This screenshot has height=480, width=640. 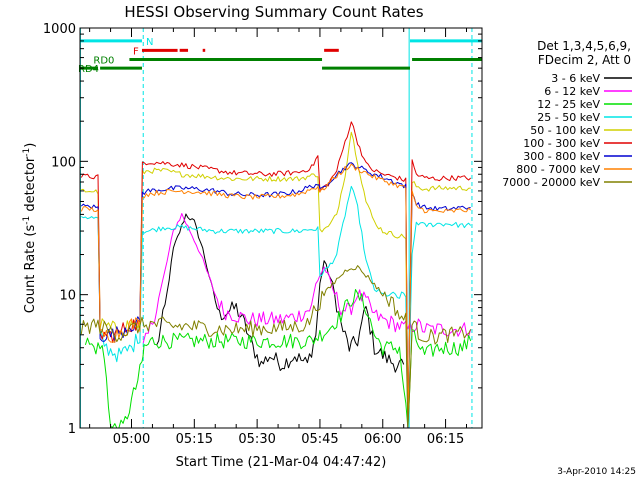 I want to click on flag-label-rd4: RD4, so click(x=88, y=69).